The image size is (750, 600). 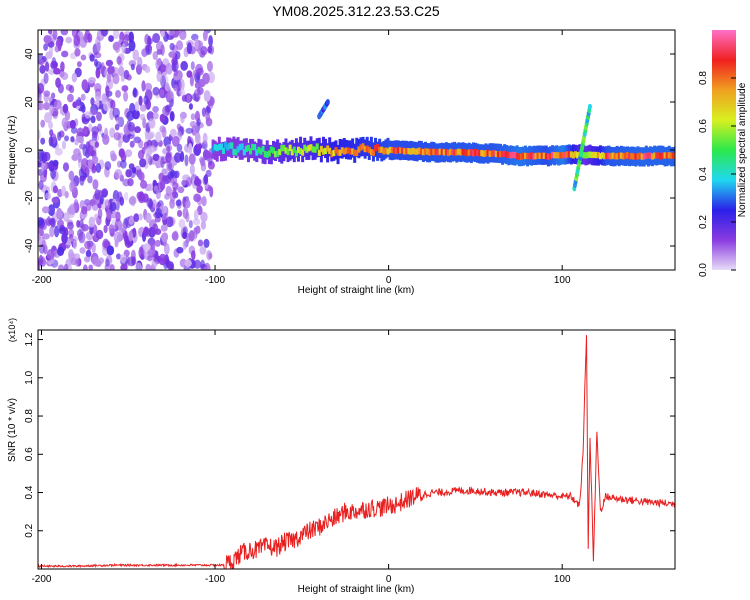 I want to click on spectrogram-ylabel: Frequency (Hz), so click(x=12, y=150).